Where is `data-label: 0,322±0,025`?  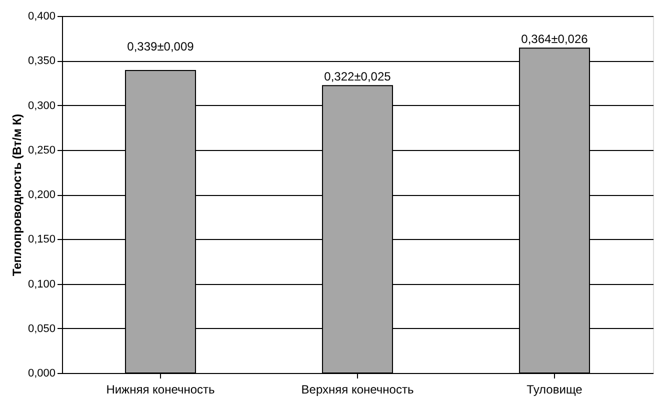
data-label: 0,322±0,025 is located at coordinates (358, 77).